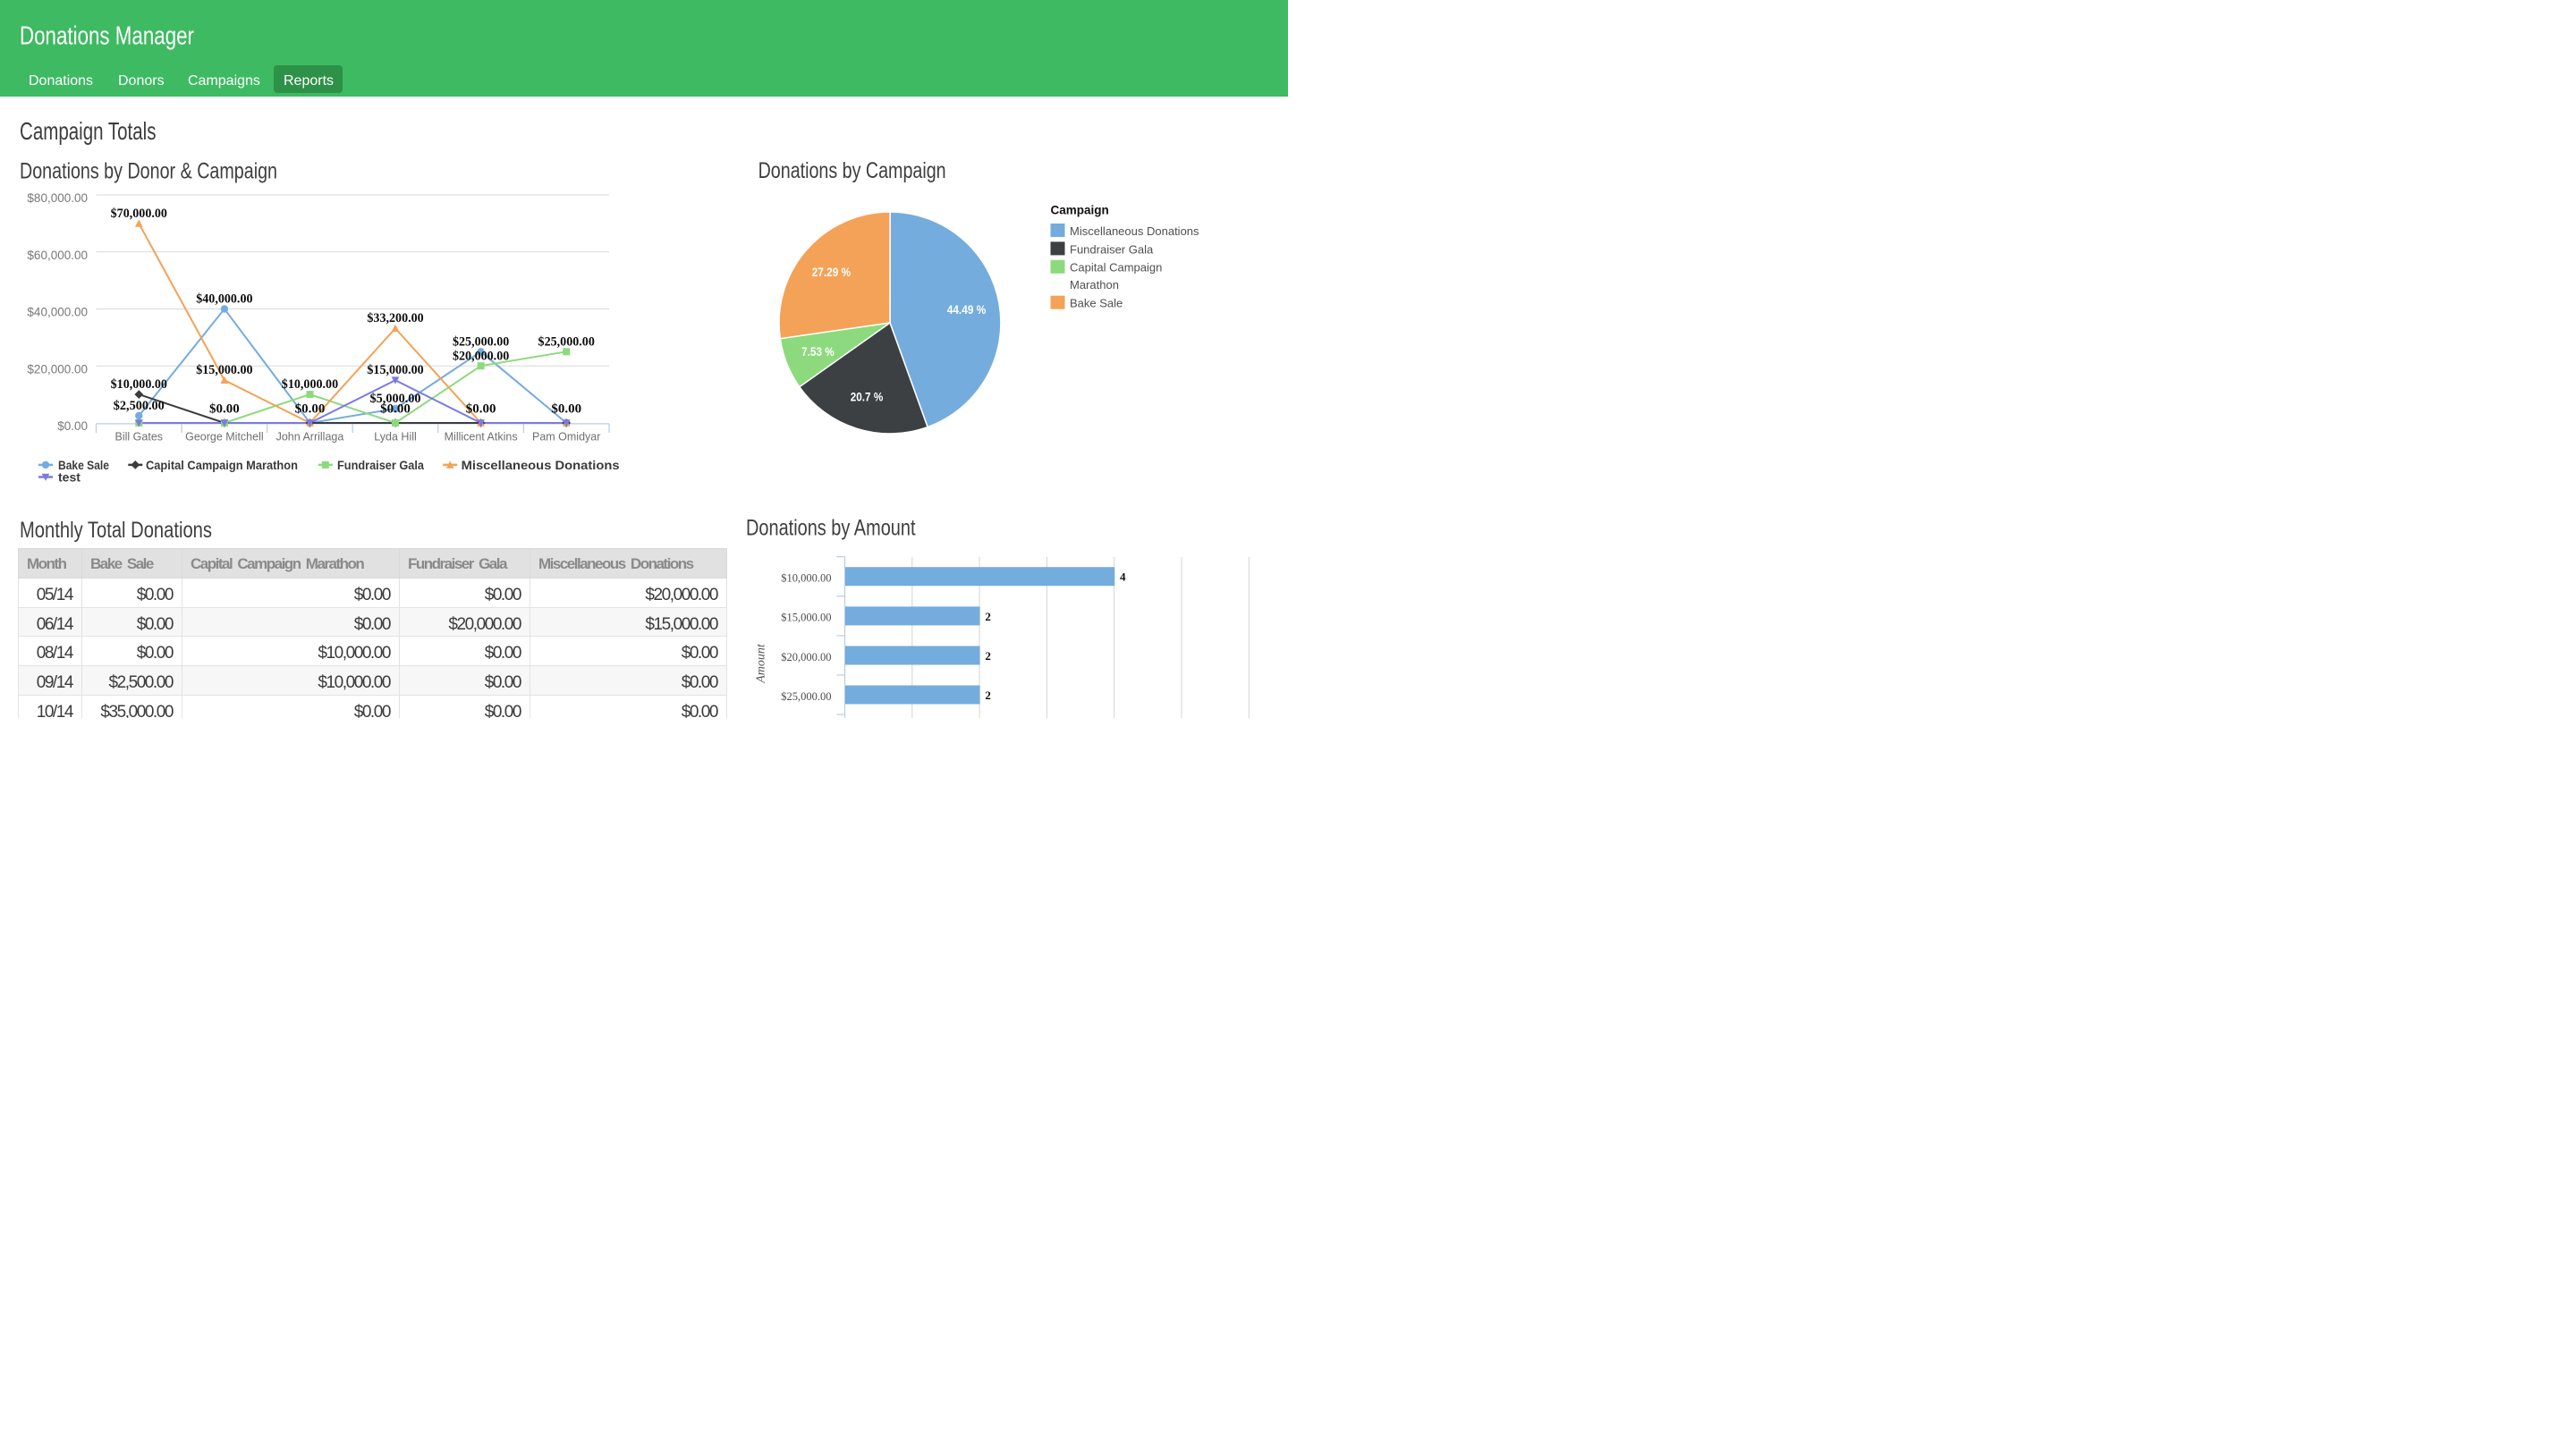 This screenshot has width=2576, height=1436. Describe the element at coordinates (139, 437) in the screenshot. I see `svg-text: Bill Gates` at that location.